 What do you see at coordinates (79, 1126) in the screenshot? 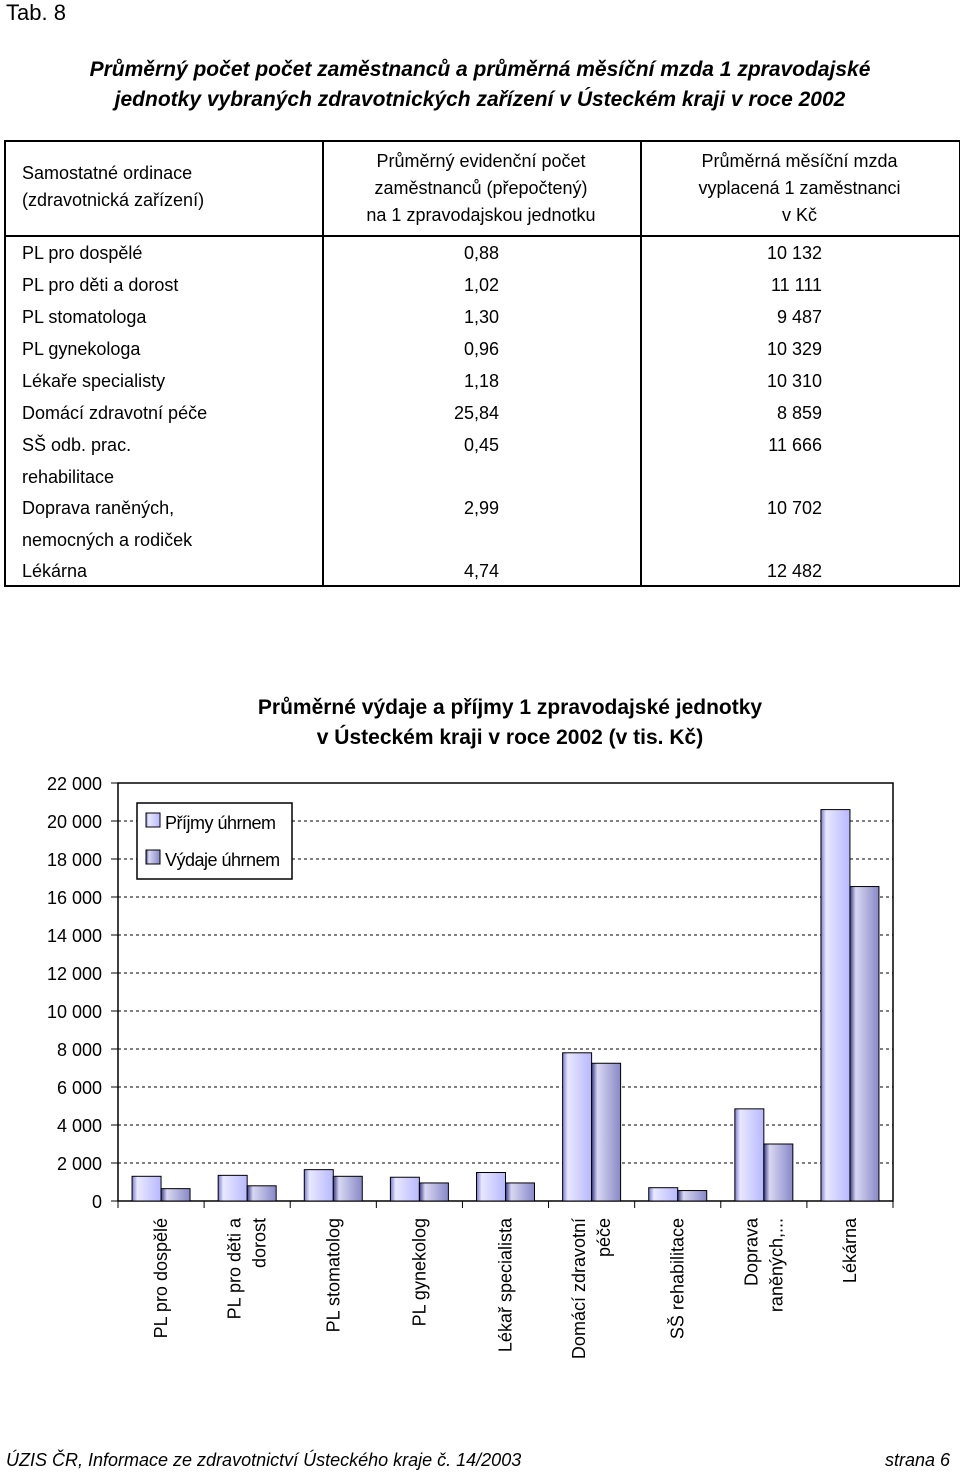
I see `y-tick-label: 4 000` at bounding box center [79, 1126].